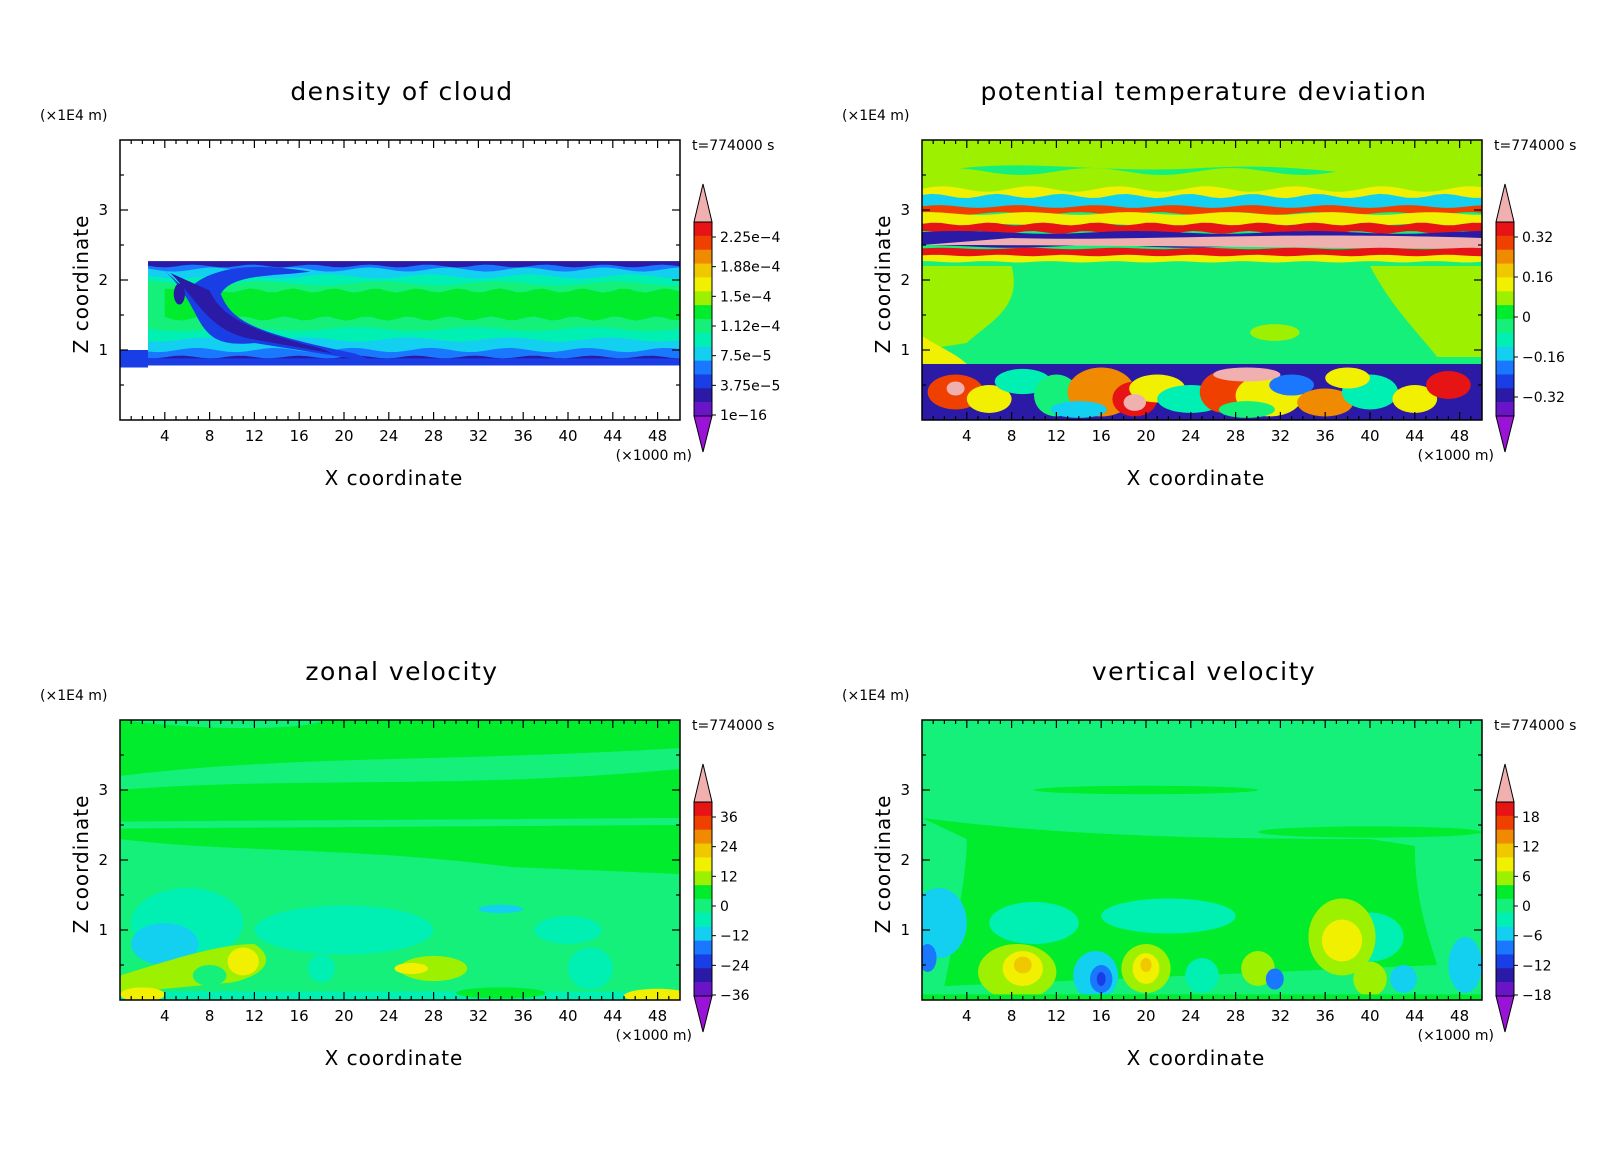 This screenshot has height=1158, width=1600. I want to click on colorbar-top-triangle, so click(1505, 203).